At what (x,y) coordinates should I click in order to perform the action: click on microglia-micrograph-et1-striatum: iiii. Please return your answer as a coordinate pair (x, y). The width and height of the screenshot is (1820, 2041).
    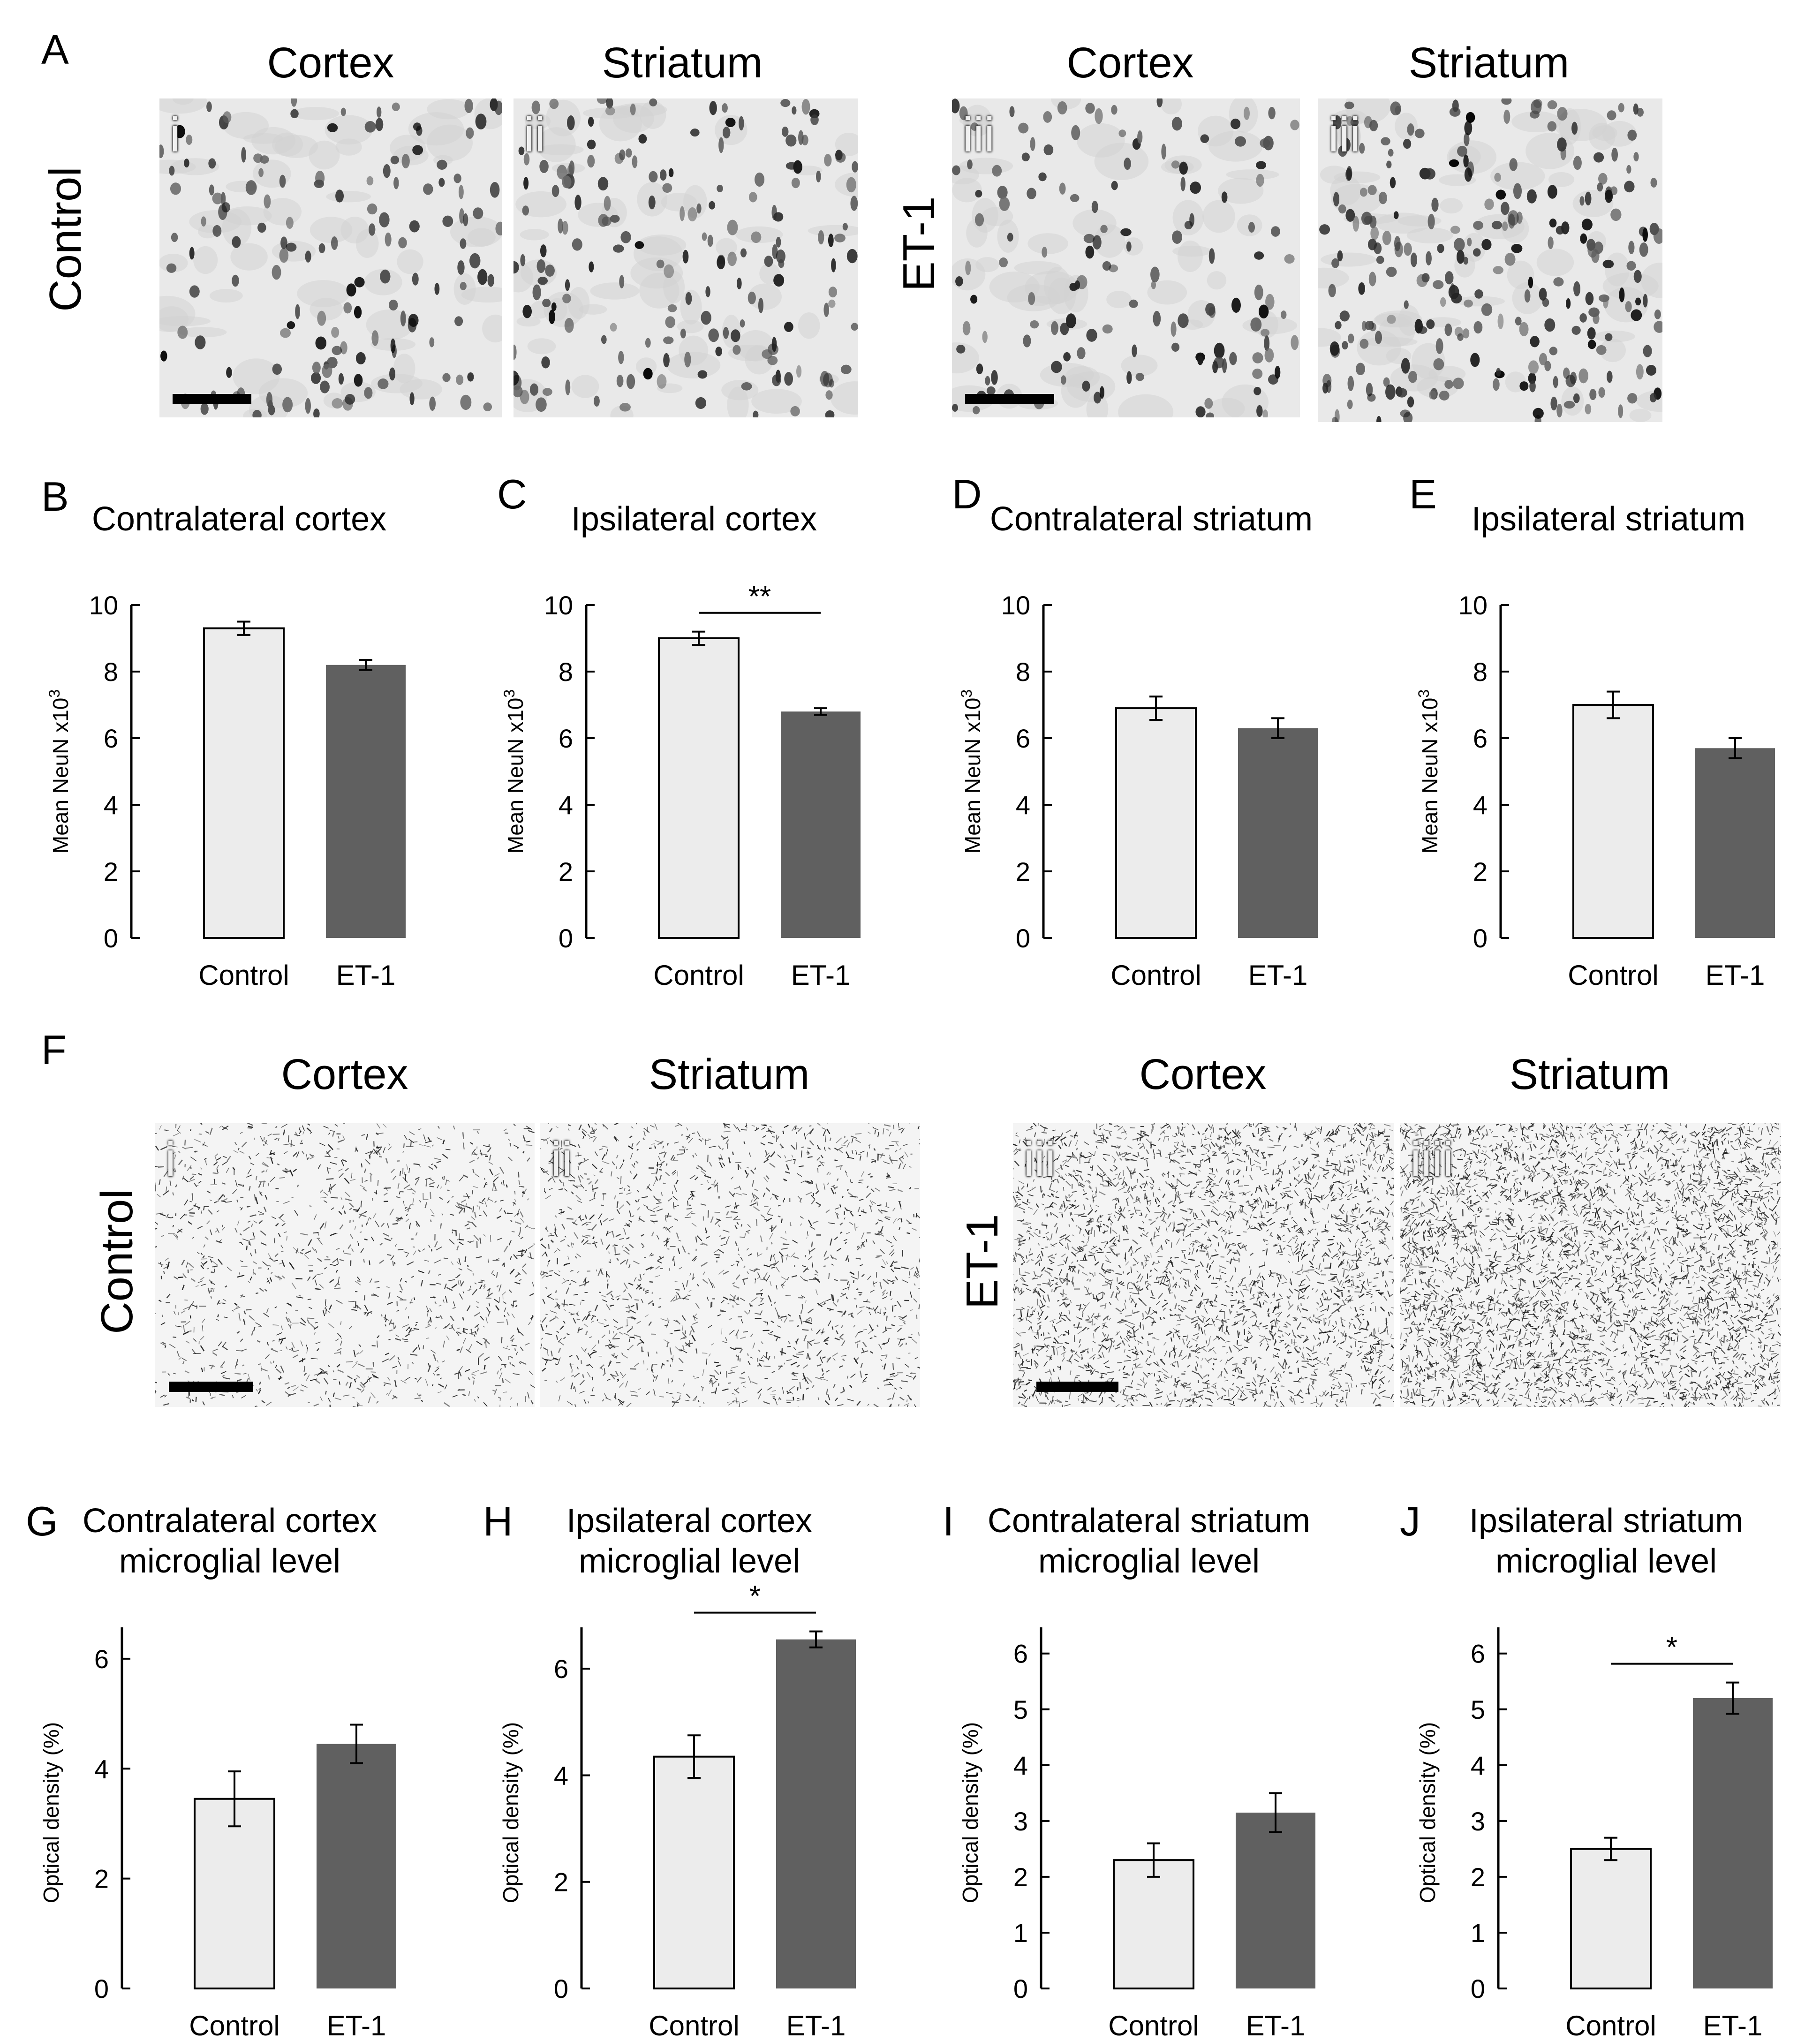
    Looking at the image, I should click on (1590, 1265).